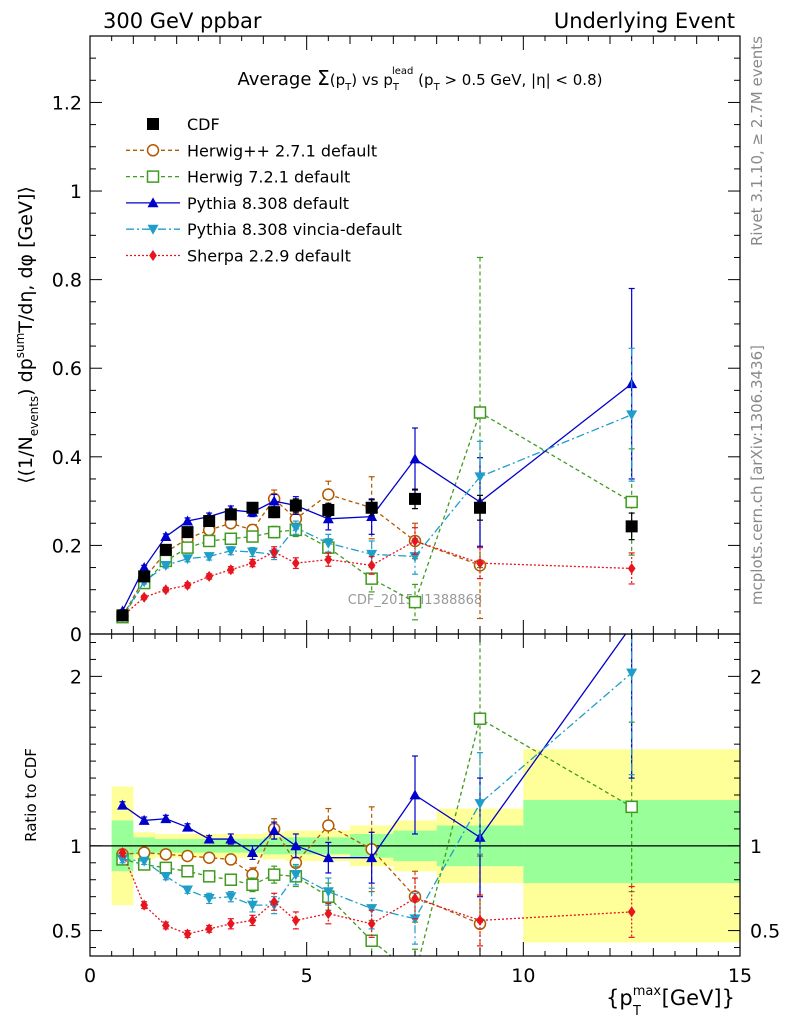  Describe the element at coordinates (67, 103) in the screenshot. I see `main-ytick-label: 1.2` at that location.